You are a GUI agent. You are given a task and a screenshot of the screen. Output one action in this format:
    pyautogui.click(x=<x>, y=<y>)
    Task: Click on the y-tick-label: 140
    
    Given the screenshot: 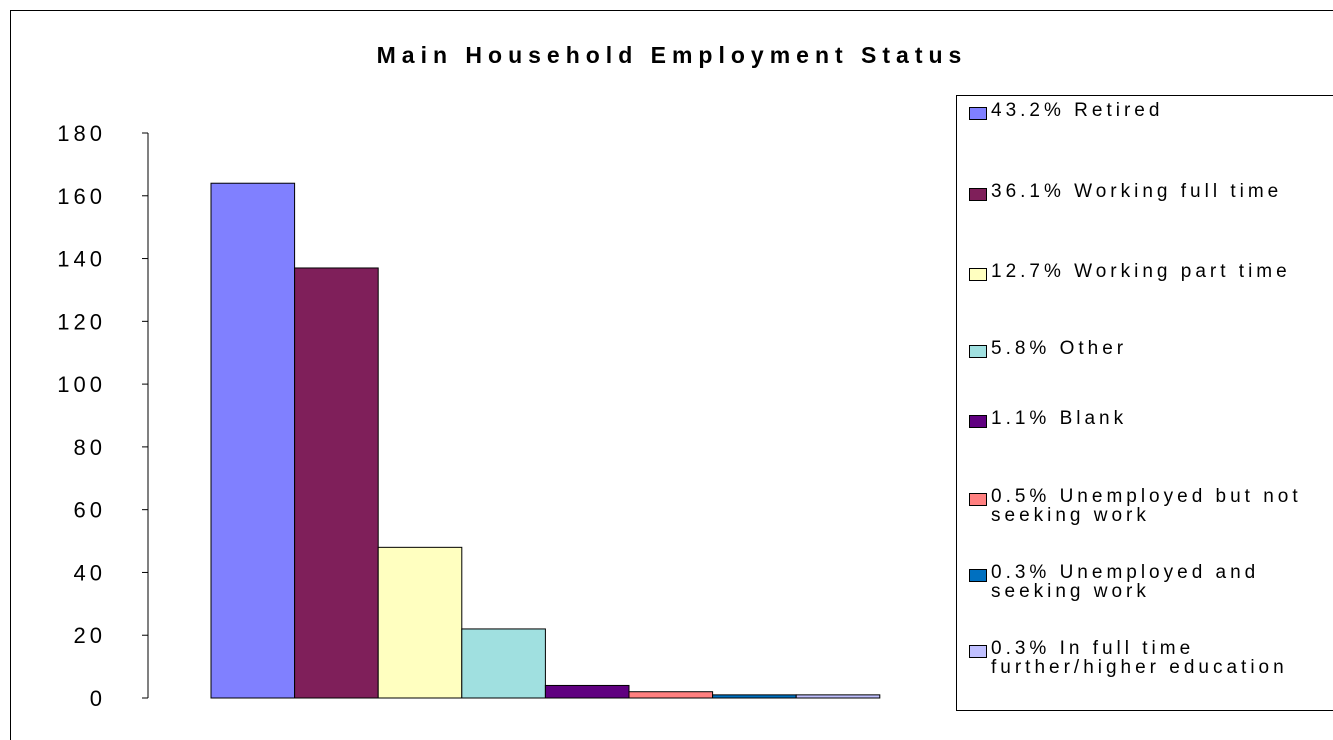 What is the action you would take?
    pyautogui.click(x=81, y=259)
    